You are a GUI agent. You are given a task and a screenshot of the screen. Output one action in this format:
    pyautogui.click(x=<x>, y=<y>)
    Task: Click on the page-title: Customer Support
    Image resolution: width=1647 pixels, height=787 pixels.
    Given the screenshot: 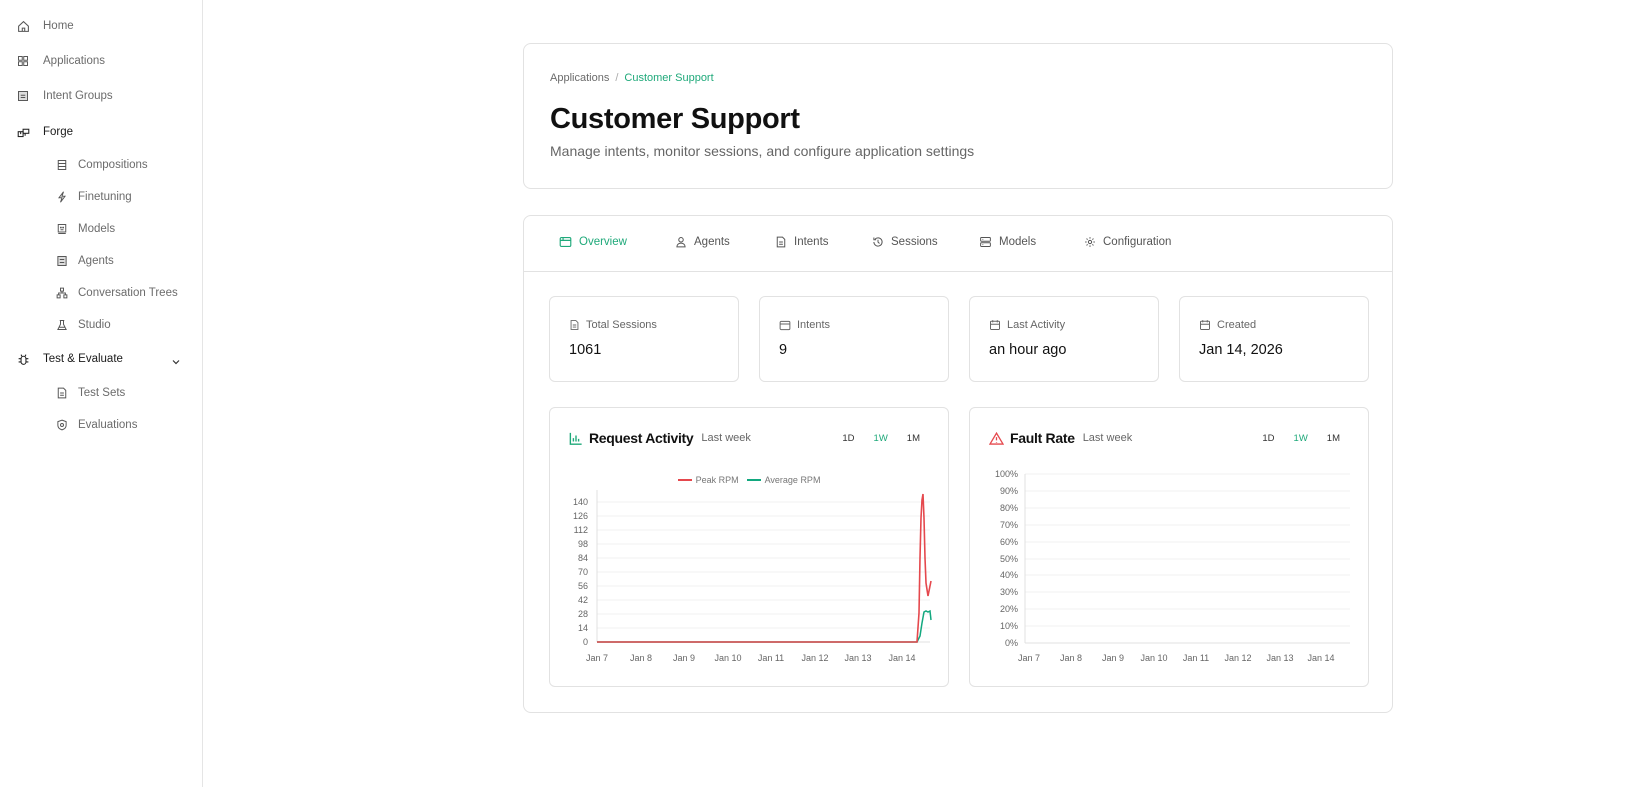 What is the action you would take?
    pyautogui.click(x=675, y=119)
    